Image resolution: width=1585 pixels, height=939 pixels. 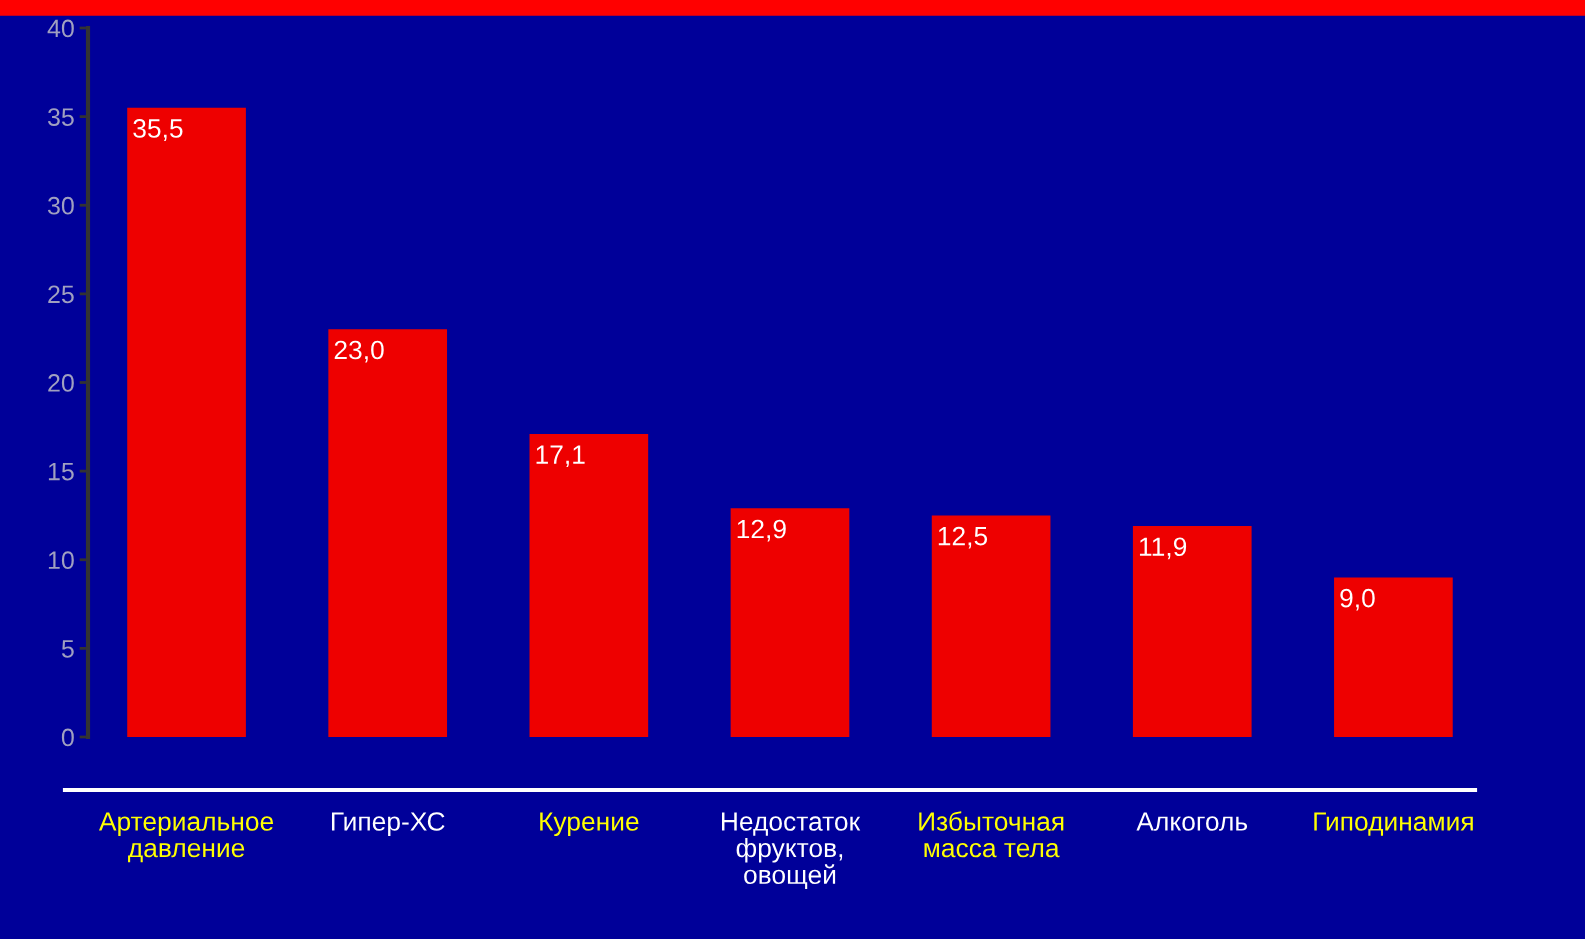 I want to click on y-tick-label: 35, so click(x=60, y=117).